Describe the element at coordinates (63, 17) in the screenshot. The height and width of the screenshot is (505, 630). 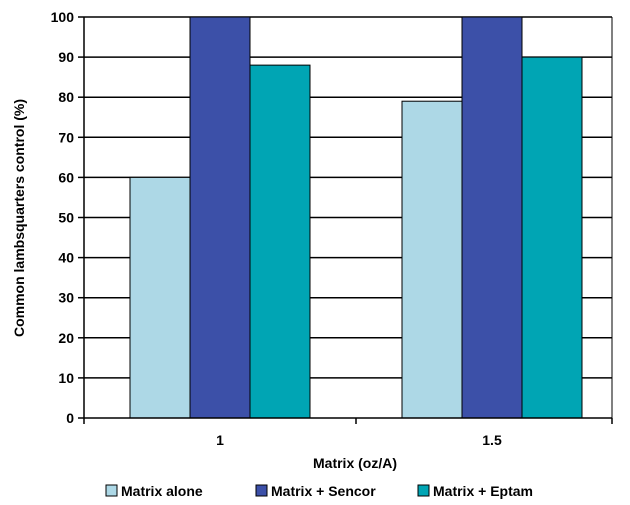
I see `y-tick-label-100: 100` at that location.